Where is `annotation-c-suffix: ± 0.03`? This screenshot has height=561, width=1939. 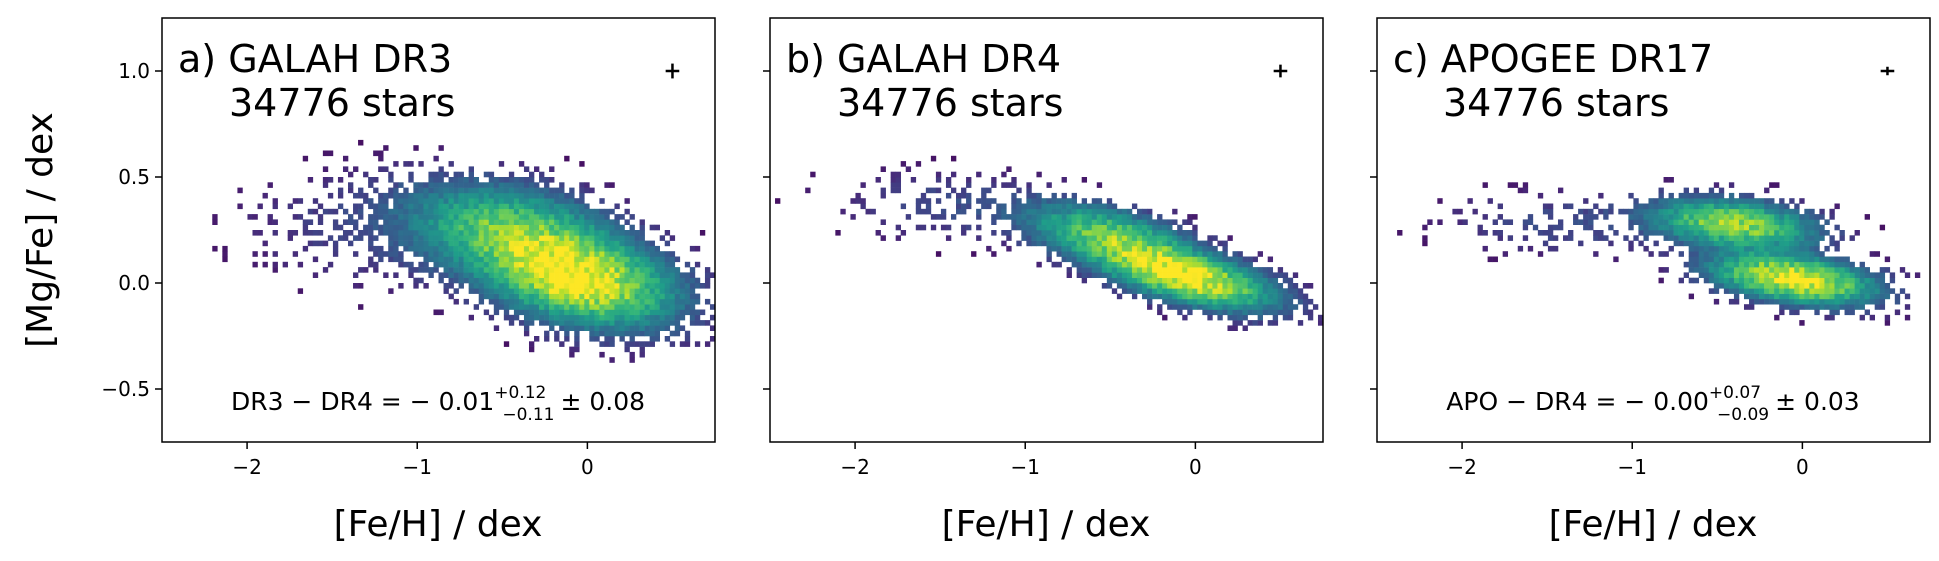
annotation-c-suffix: ± 0.03 is located at coordinates (1817, 401).